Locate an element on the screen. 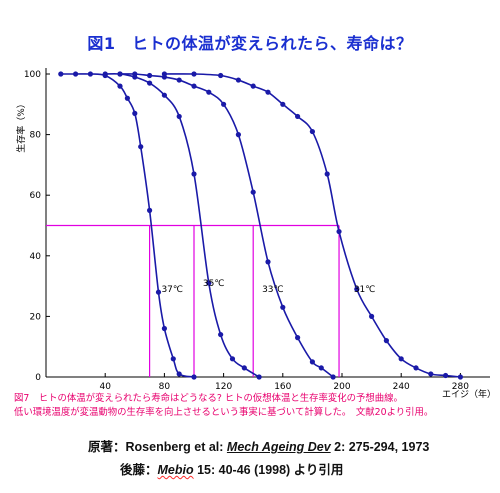  series-label: 37℃ is located at coordinates (172, 290).